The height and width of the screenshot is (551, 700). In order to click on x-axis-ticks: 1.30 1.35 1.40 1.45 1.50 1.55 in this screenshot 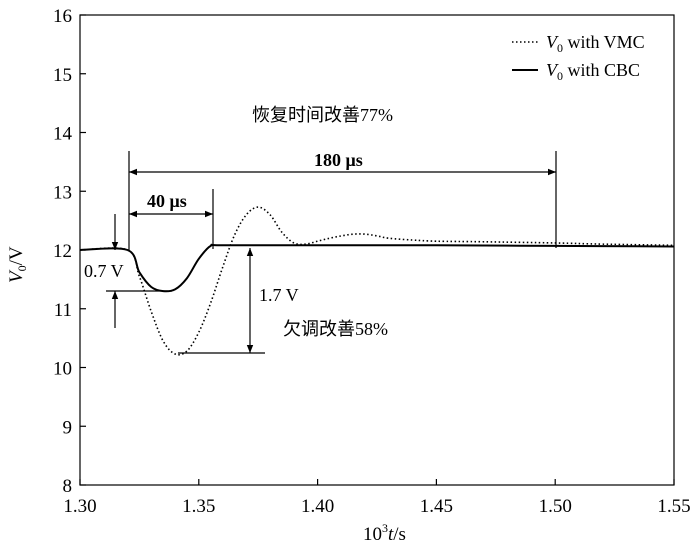, I will do `click(377, 498)`.